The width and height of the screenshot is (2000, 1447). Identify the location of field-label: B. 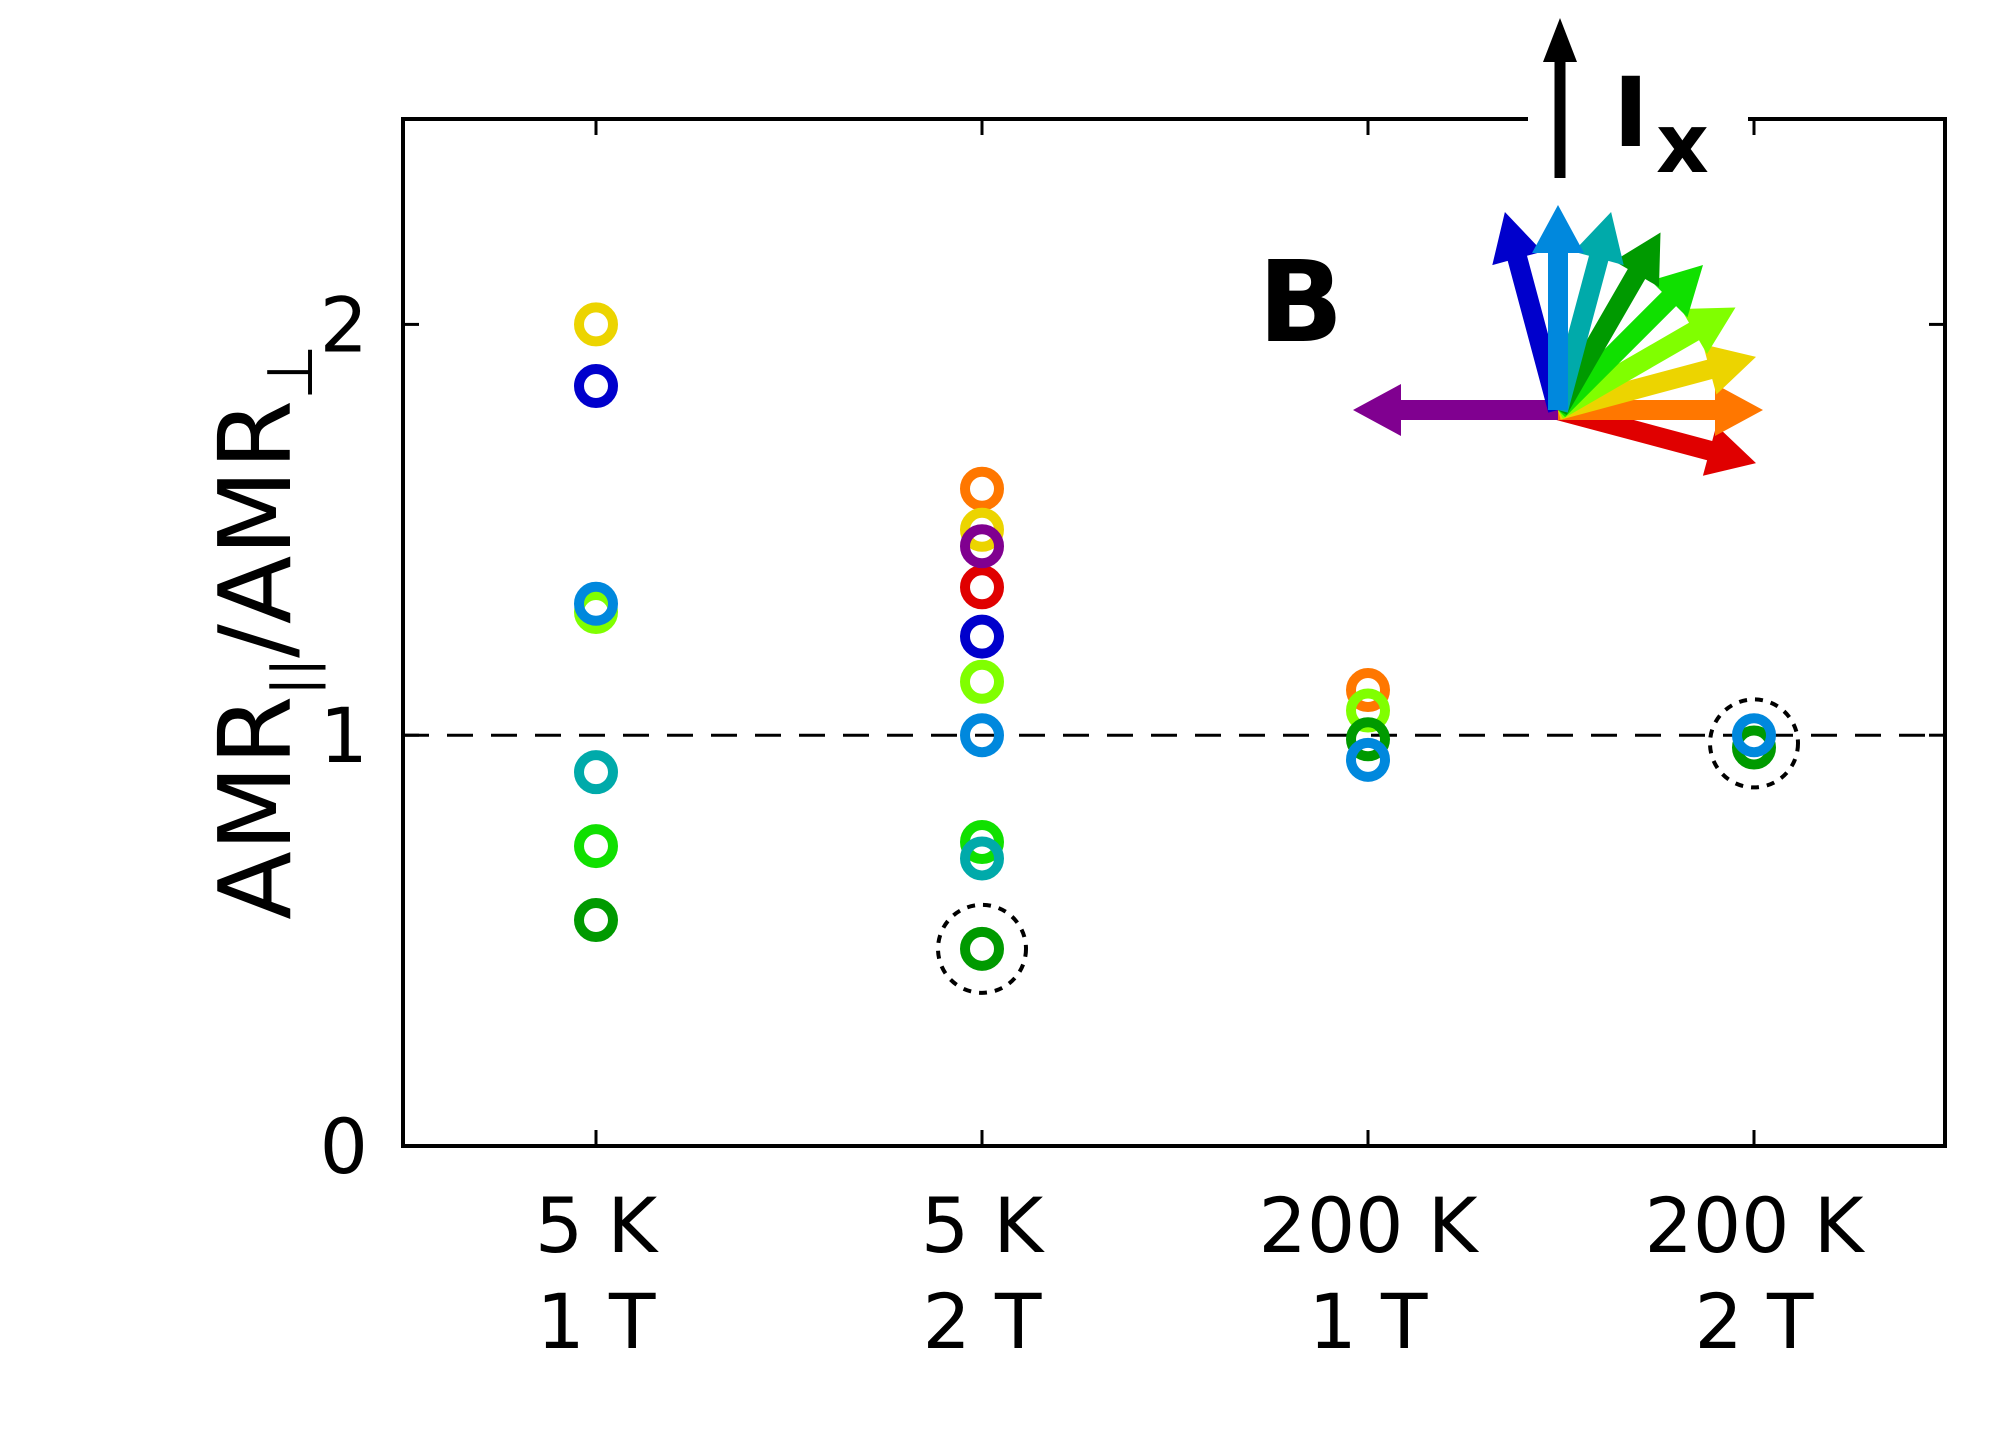
(1300, 303).